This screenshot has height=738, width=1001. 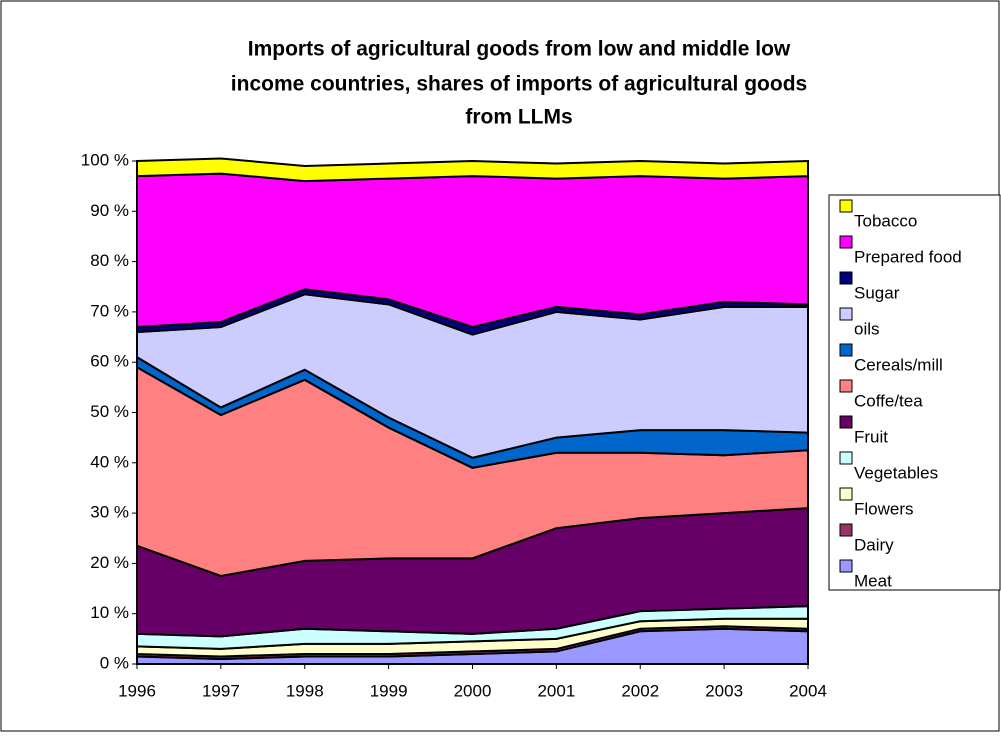 What do you see at coordinates (640, 690) in the screenshot?
I see `x-tick-label: 2002` at bounding box center [640, 690].